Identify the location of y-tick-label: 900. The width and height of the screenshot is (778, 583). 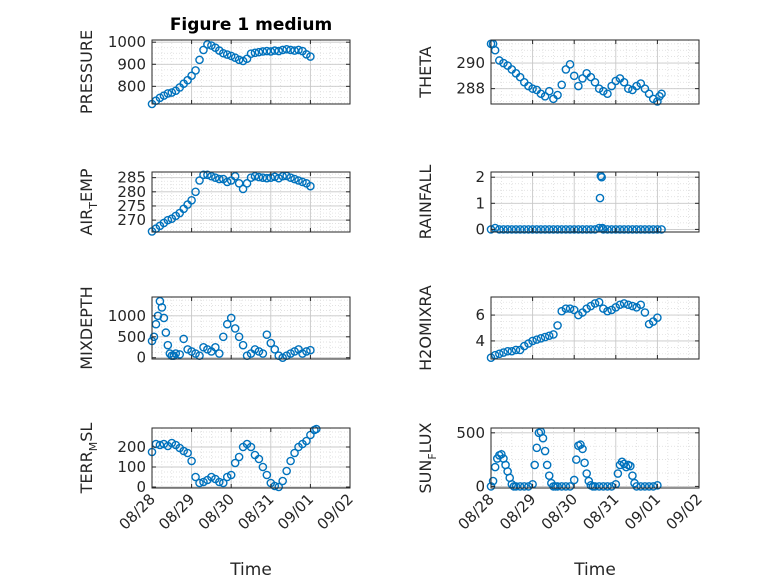
(131, 64).